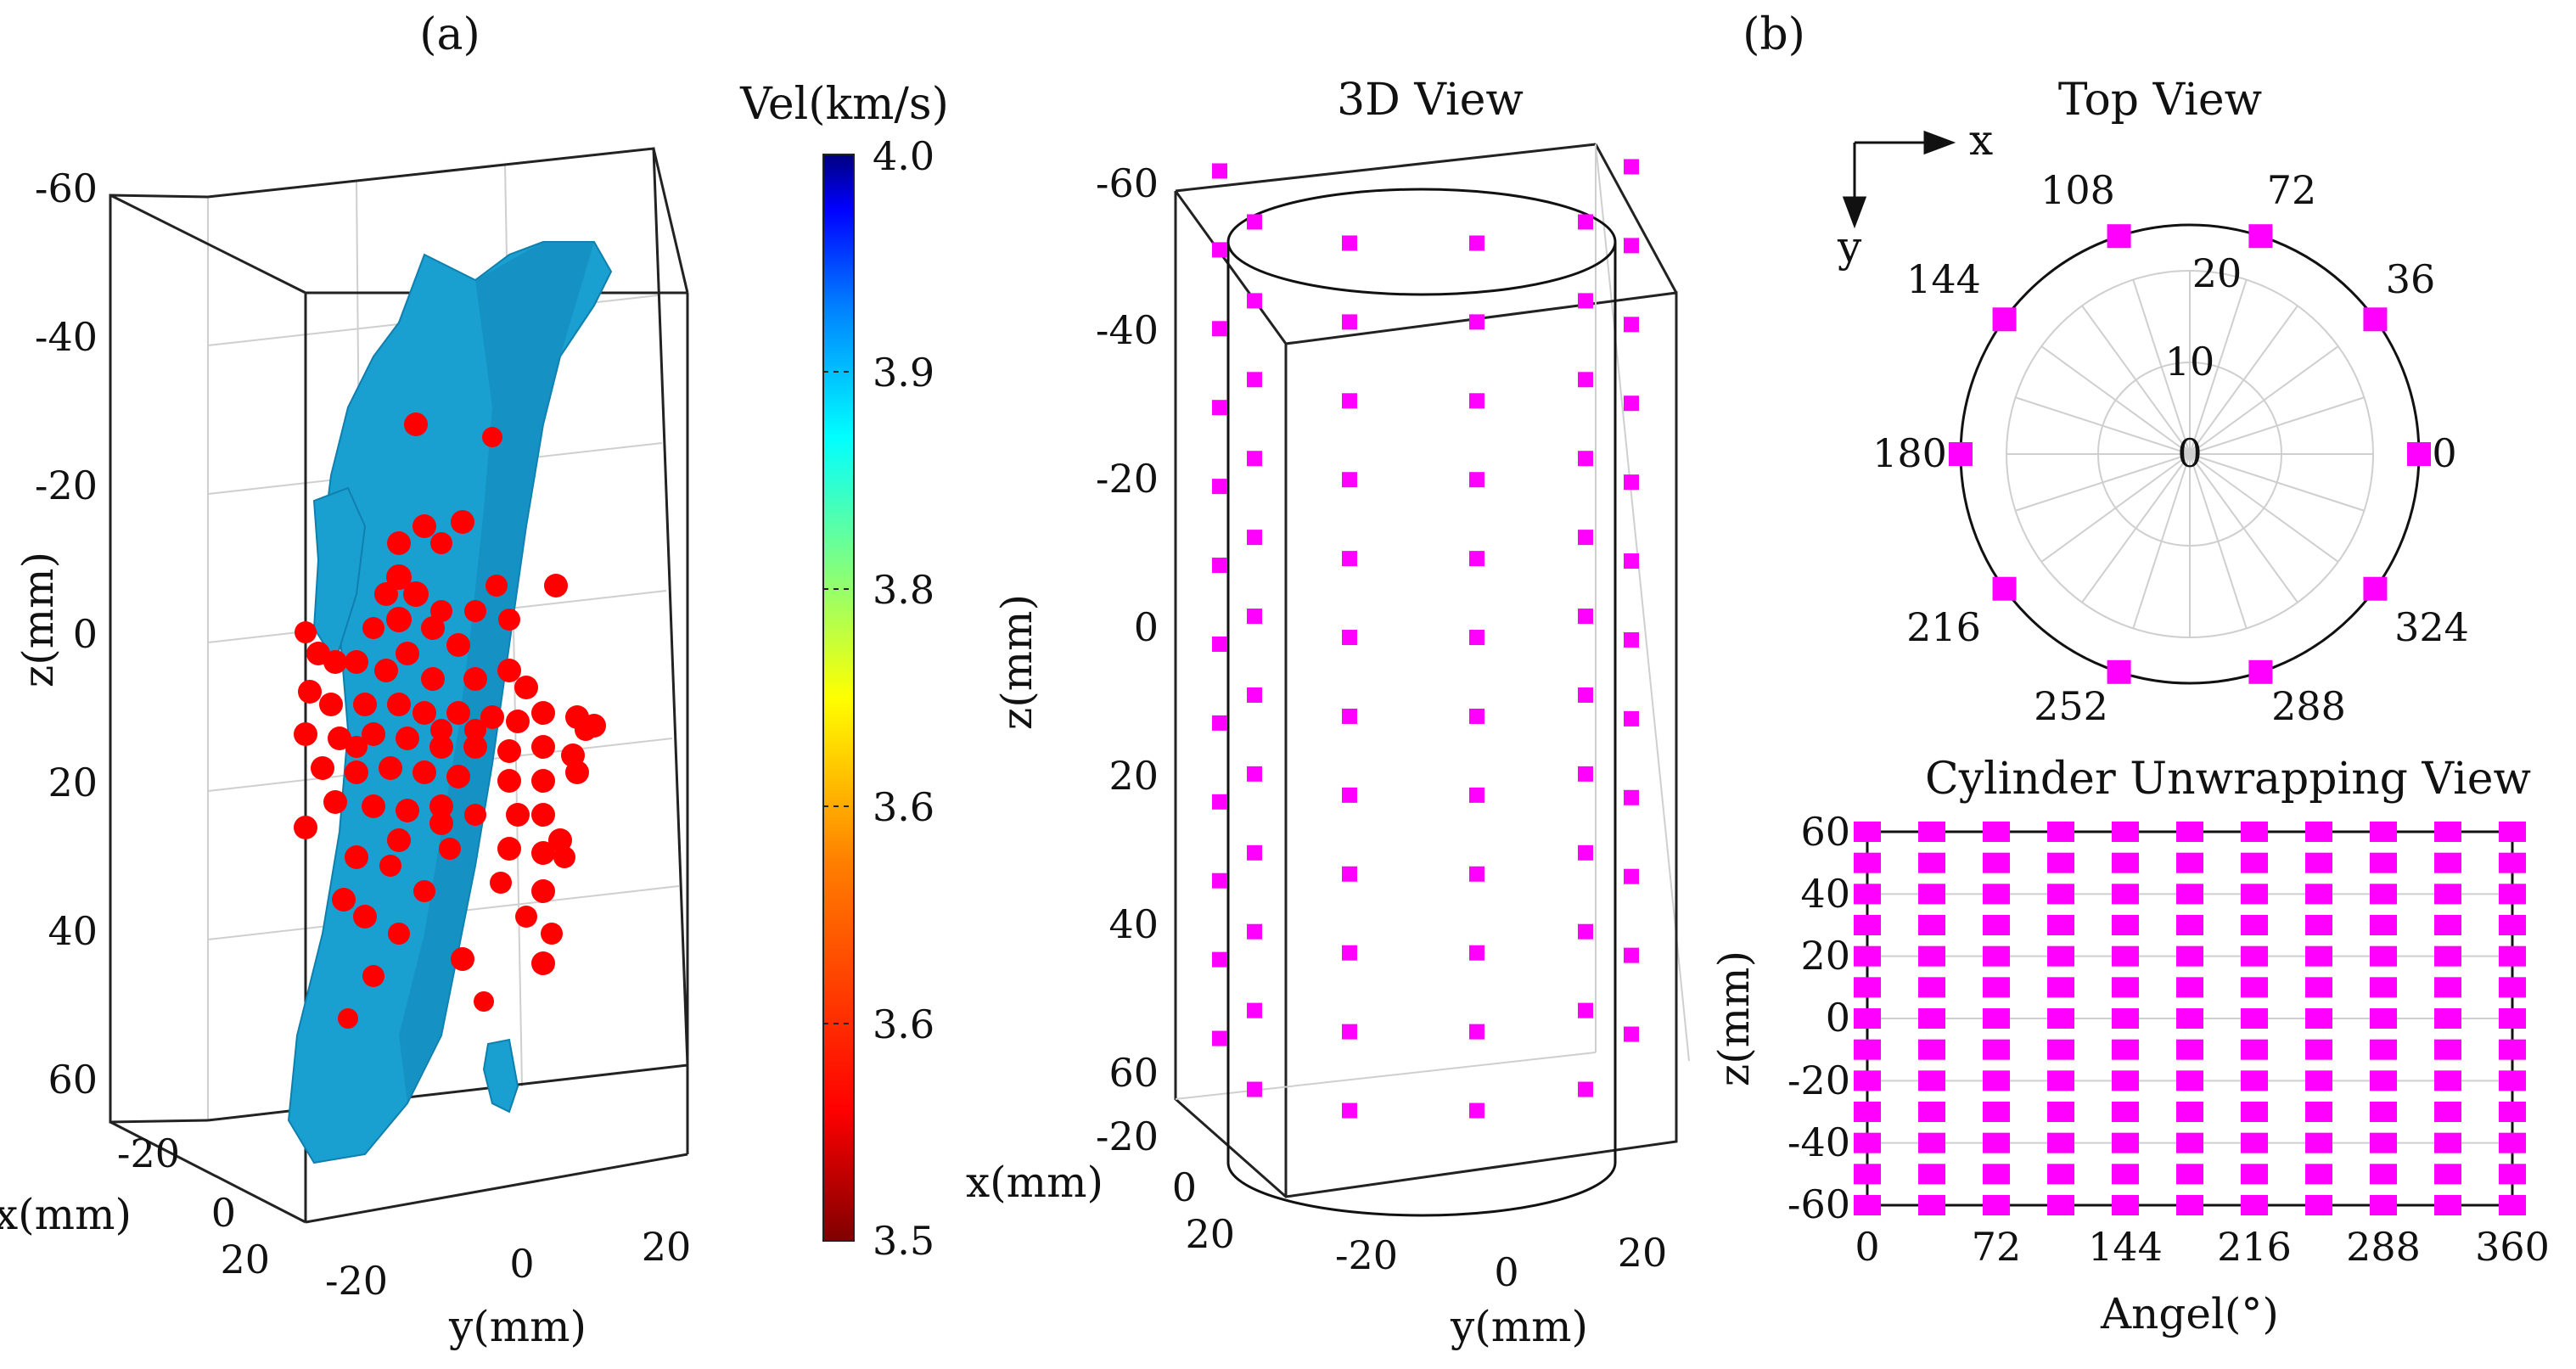 The image size is (2576, 1369). What do you see at coordinates (2189, 1313) in the screenshot?
I see `unwrap-x-label: Angel(°)` at bounding box center [2189, 1313].